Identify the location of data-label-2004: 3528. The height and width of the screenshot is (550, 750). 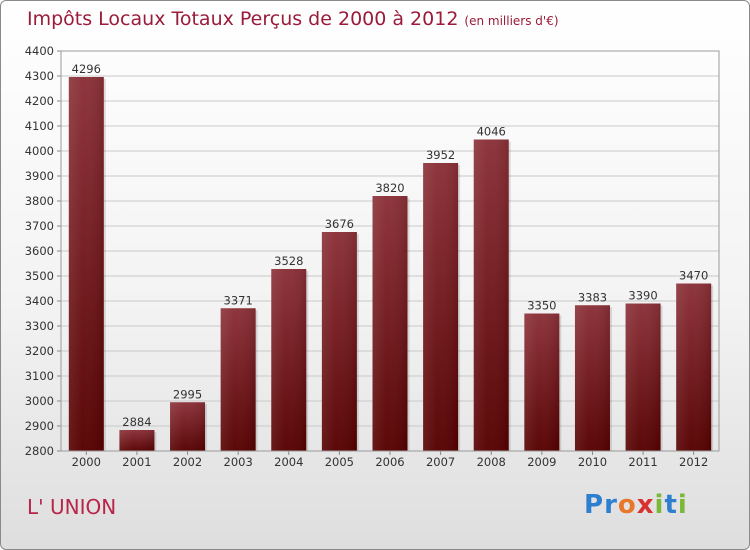
(288, 261).